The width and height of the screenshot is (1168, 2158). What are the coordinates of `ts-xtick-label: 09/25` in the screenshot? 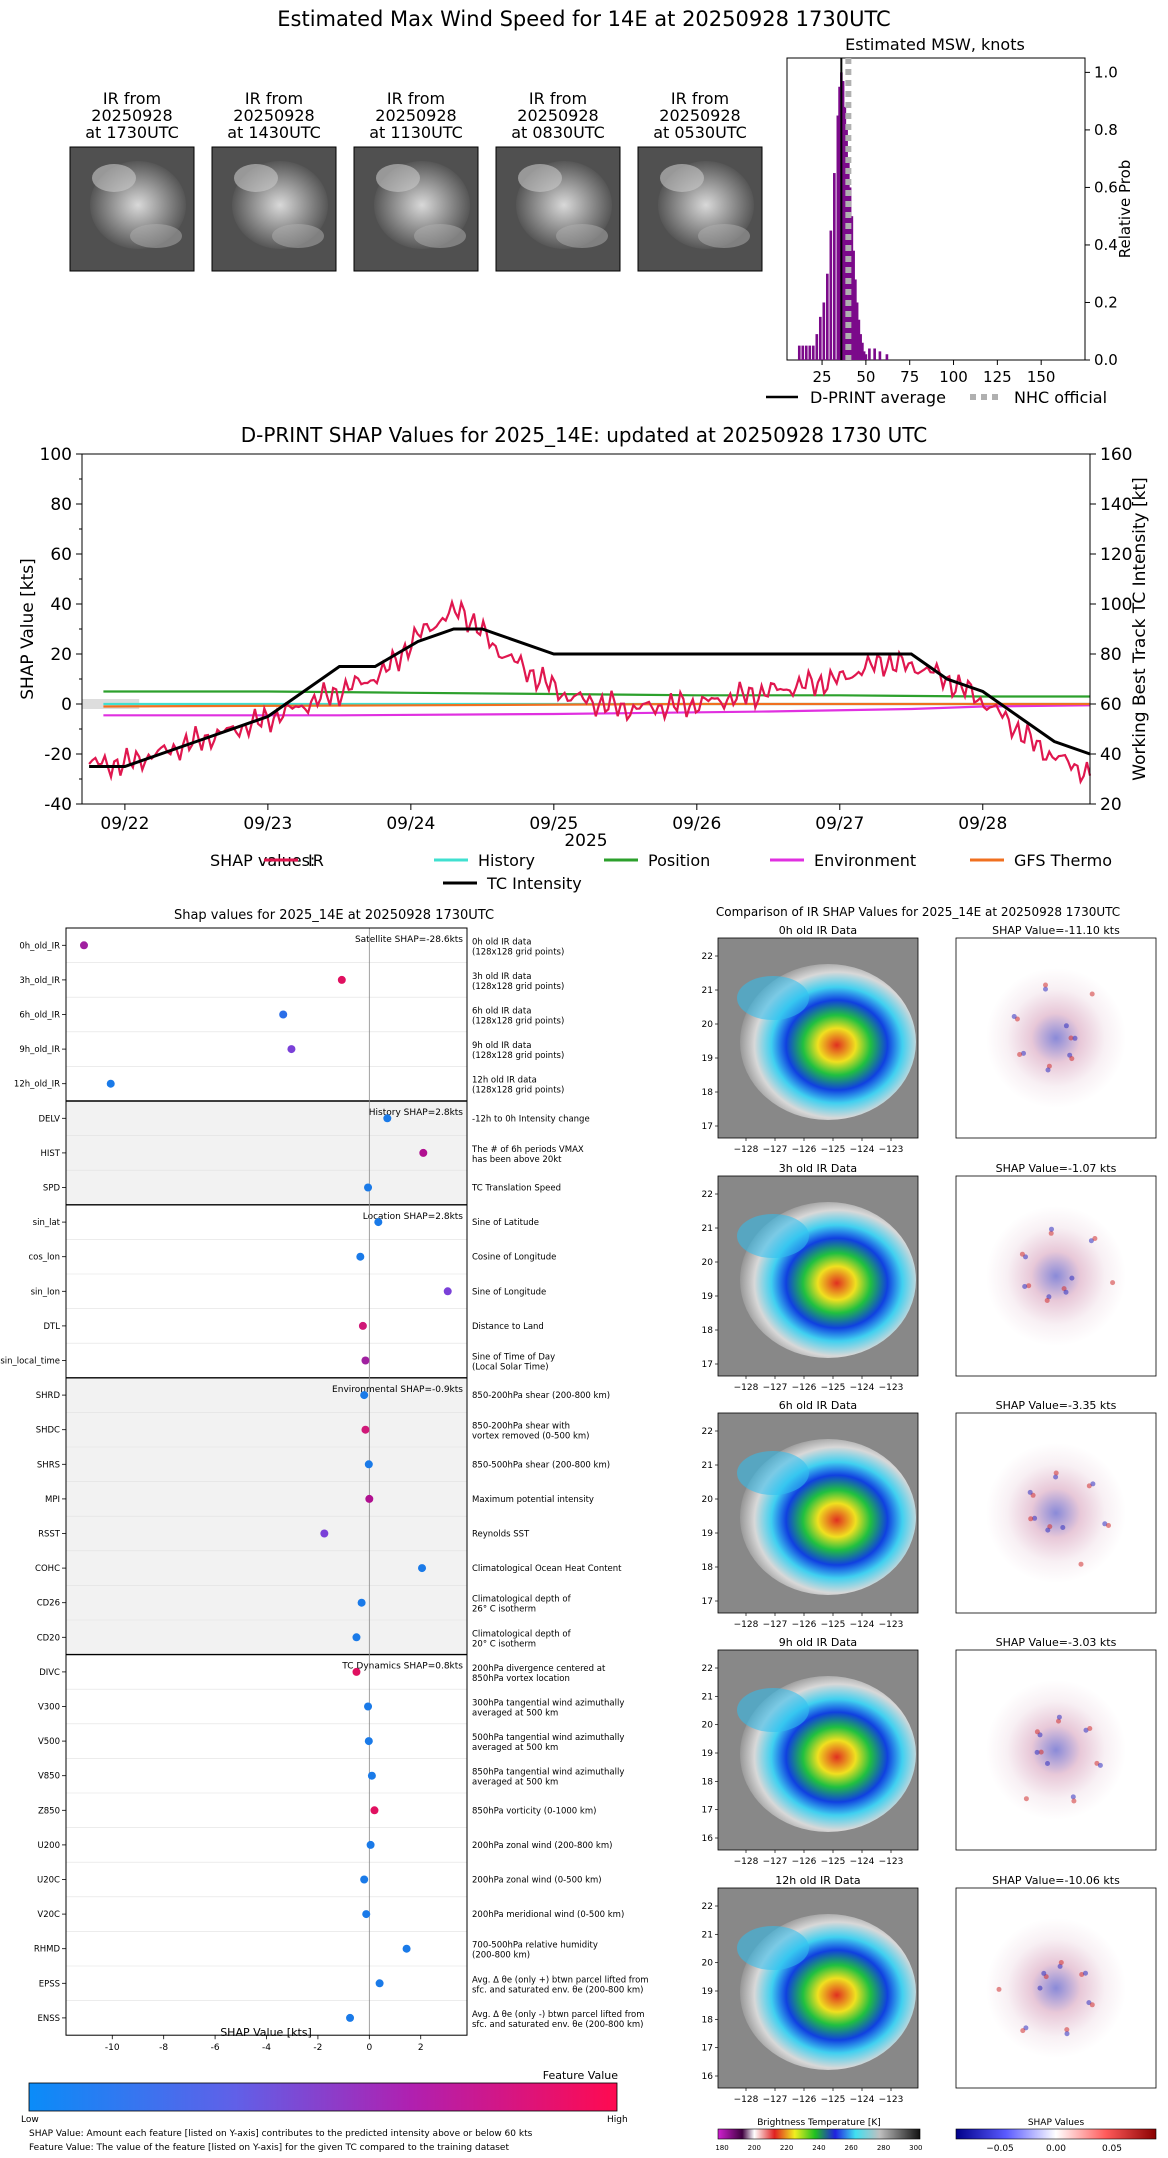 It's located at (553, 824).